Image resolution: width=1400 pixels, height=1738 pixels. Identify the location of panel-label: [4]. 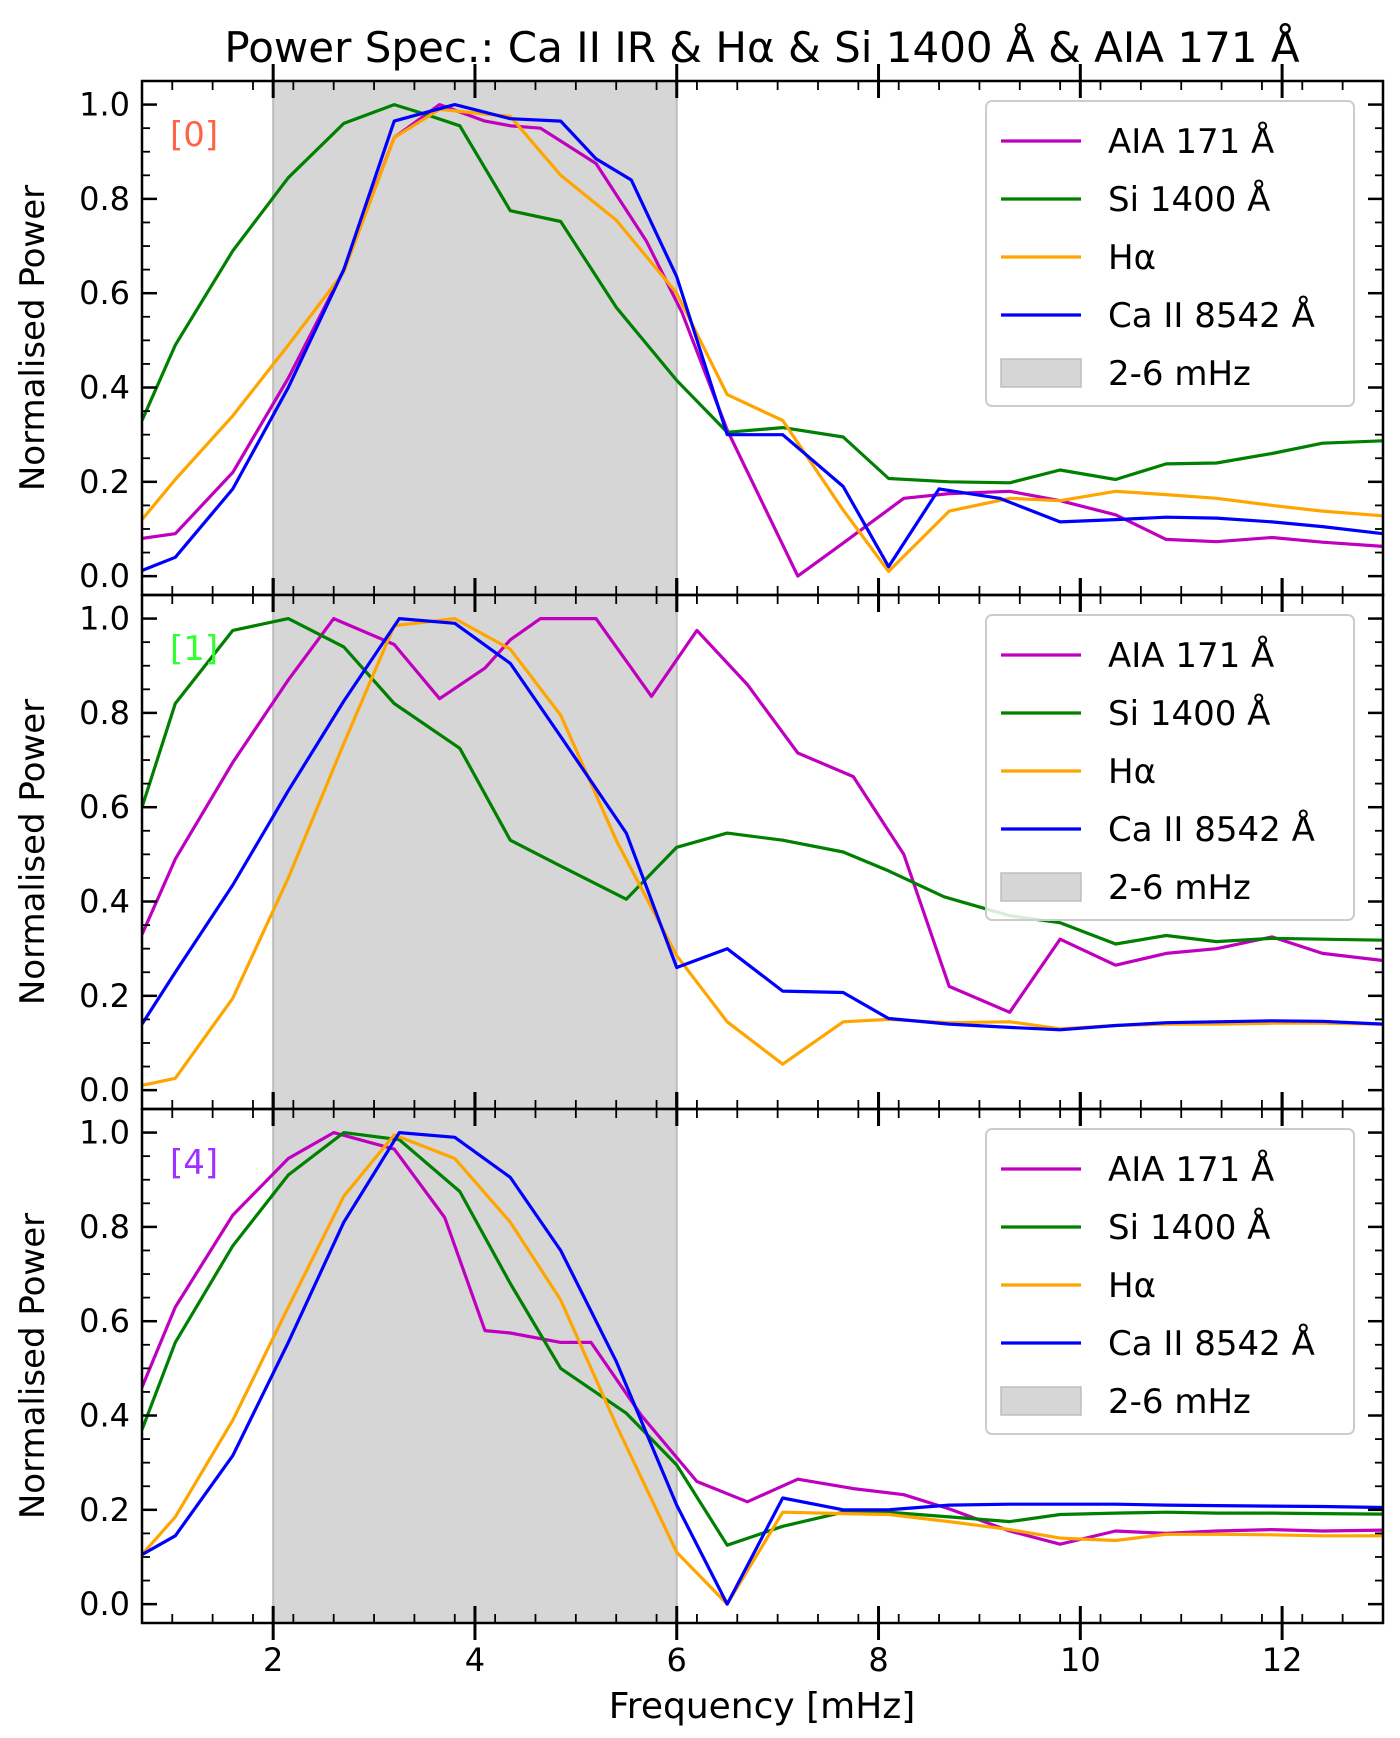
(194, 1163).